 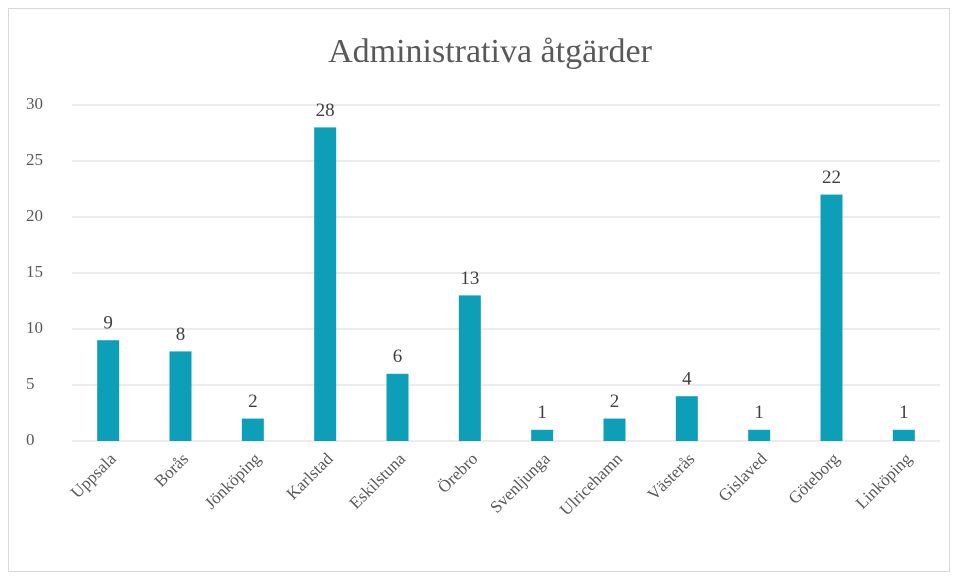 What do you see at coordinates (687, 379) in the screenshot?
I see `data-label: 4` at bounding box center [687, 379].